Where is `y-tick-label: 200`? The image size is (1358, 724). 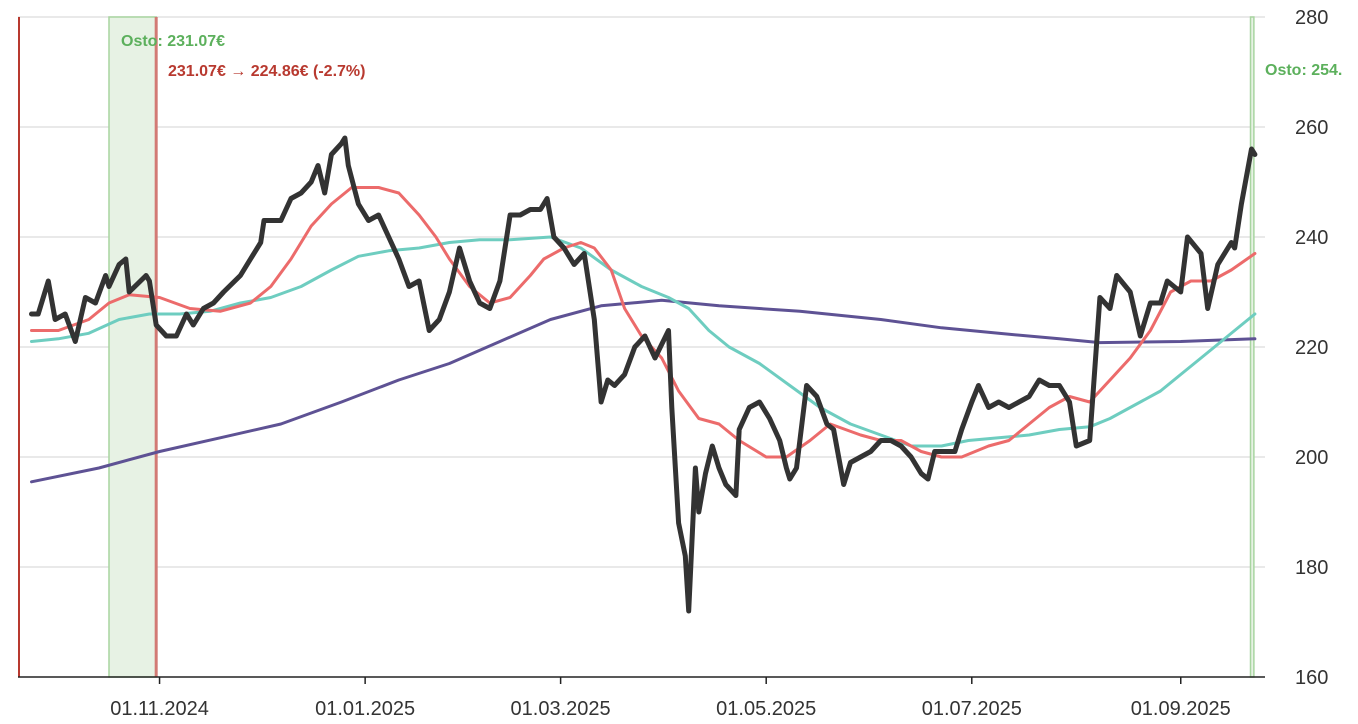
y-tick-label: 200 is located at coordinates (1311, 458).